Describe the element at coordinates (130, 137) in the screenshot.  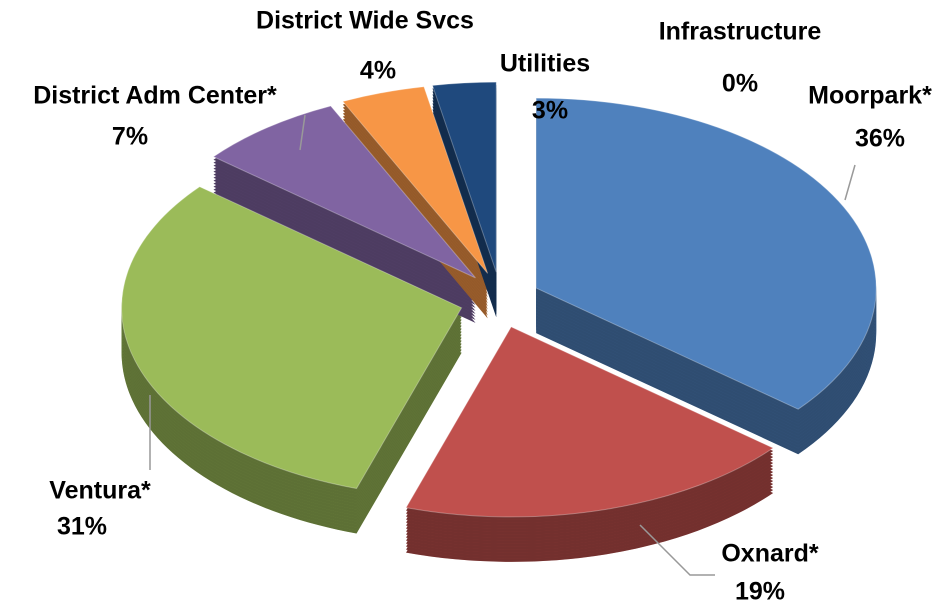
I see `slice-value-label: 7%` at that location.